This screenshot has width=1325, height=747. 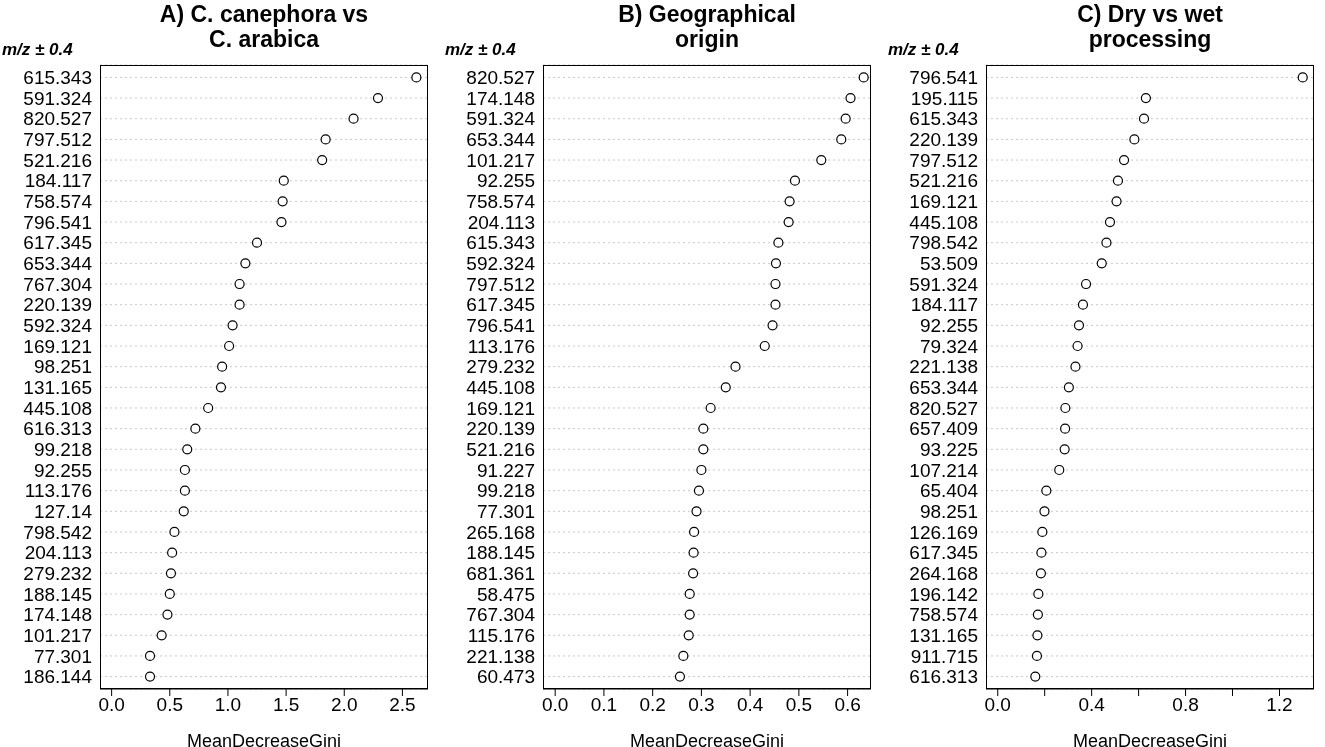 I want to click on x-tick-label: 0.0, so click(x=555, y=705).